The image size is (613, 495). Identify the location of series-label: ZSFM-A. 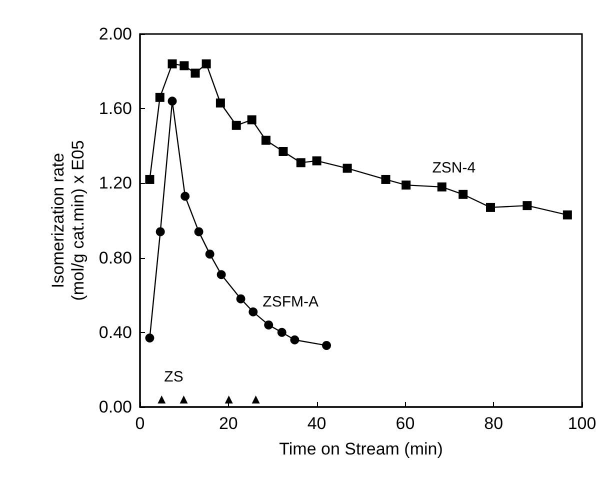
(290, 301).